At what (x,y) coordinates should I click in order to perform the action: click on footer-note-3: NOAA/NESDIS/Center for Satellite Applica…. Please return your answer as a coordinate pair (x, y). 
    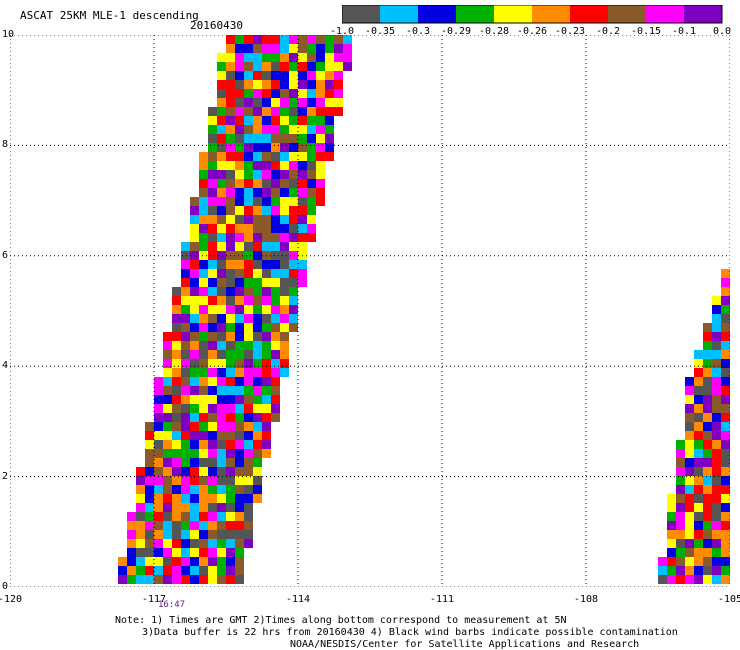
    Looking at the image, I should click on (465, 644).